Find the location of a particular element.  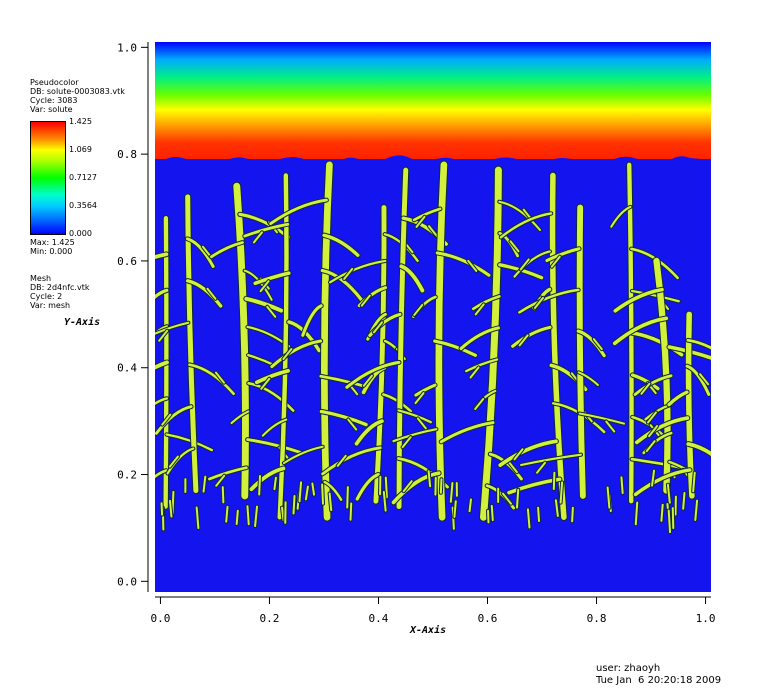

colorbar-tick-4: 0.000 is located at coordinates (80, 233).